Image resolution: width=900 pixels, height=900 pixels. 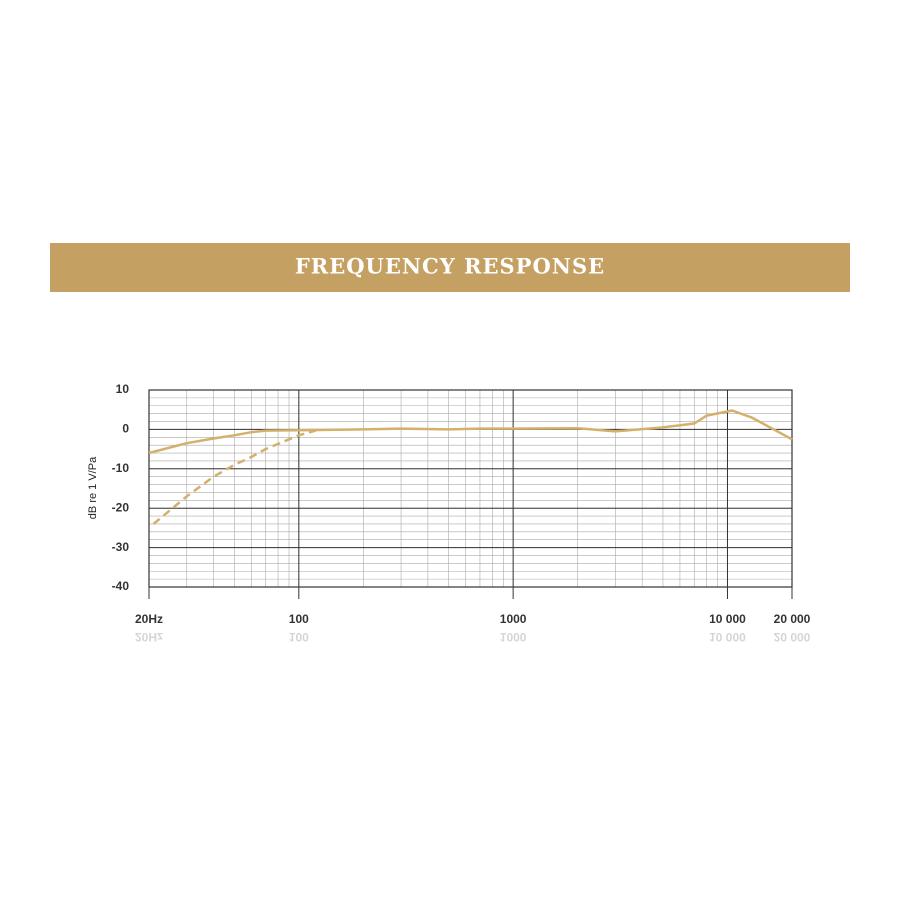 I want to click on x-tick-label: 20 000, so click(x=792, y=619).